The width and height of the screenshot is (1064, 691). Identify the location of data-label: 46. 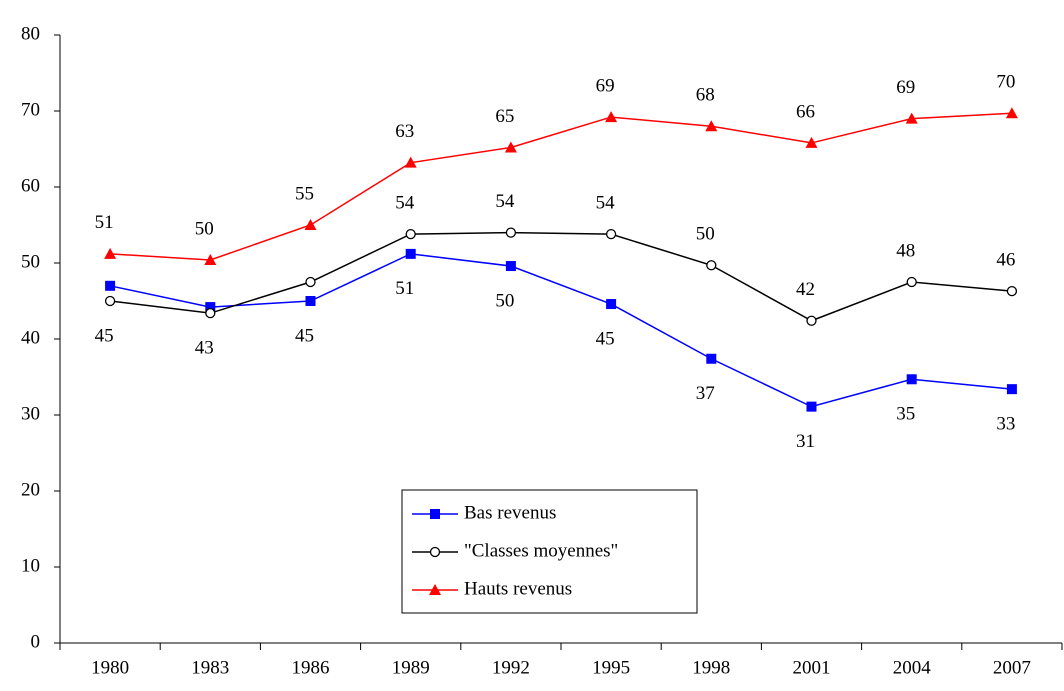
(1005, 259).